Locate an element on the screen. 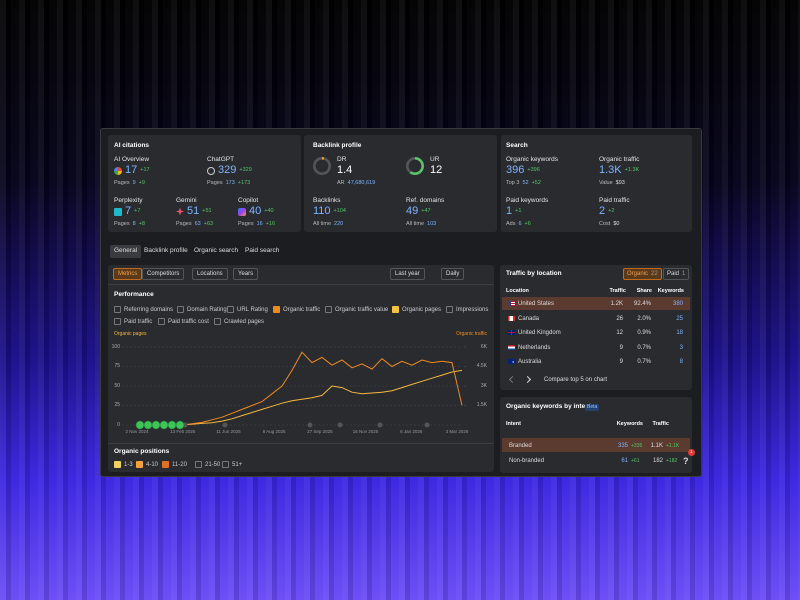  tab: Organic search is located at coordinates (216, 250).